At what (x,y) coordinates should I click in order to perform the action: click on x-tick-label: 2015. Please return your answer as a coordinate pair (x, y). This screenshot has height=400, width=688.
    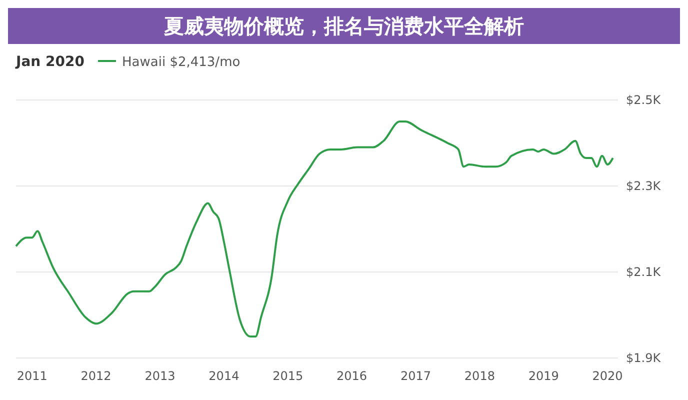
    Looking at the image, I should click on (288, 376).